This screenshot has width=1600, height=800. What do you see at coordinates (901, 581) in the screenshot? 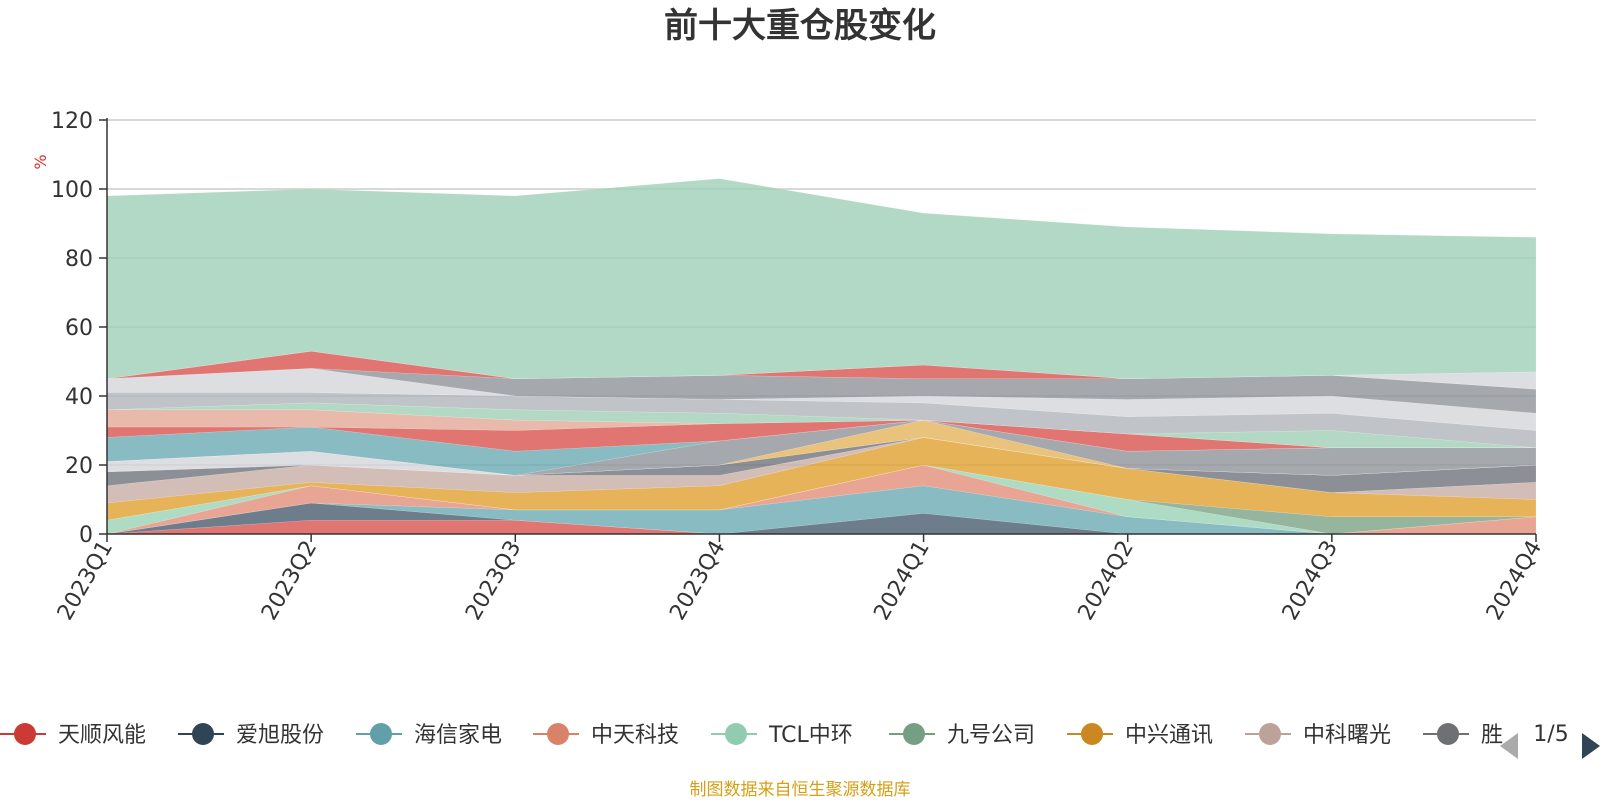
I see `x-tick-label: 2024Q1` at bounding box center [901, 581].